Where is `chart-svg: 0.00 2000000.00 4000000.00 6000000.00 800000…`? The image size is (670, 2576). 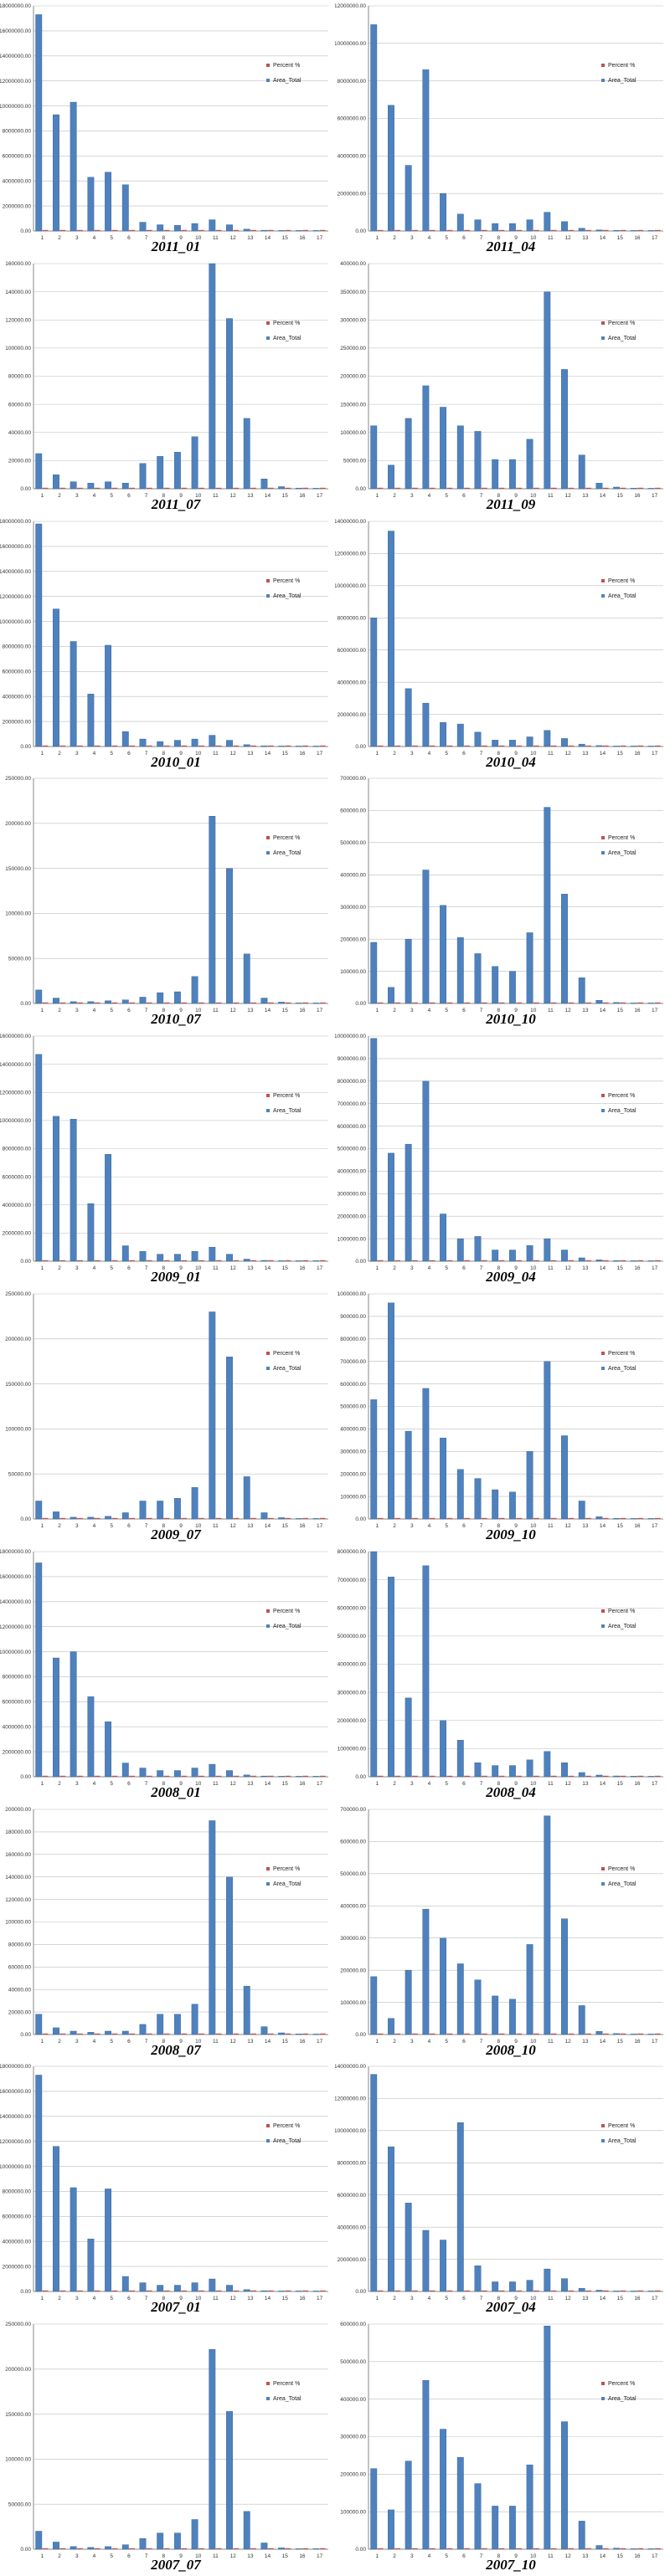
chart-svg: 0.00 2000000.00 4000000.00 6000000.00 800000… is located at coordinates (164, 2190).